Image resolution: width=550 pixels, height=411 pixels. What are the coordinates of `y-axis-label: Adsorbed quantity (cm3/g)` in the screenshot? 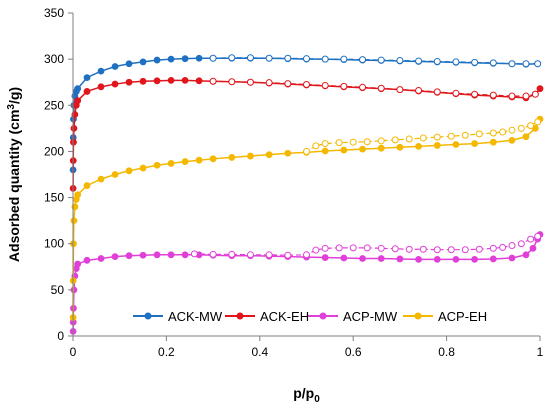 It's located at (14, 174).